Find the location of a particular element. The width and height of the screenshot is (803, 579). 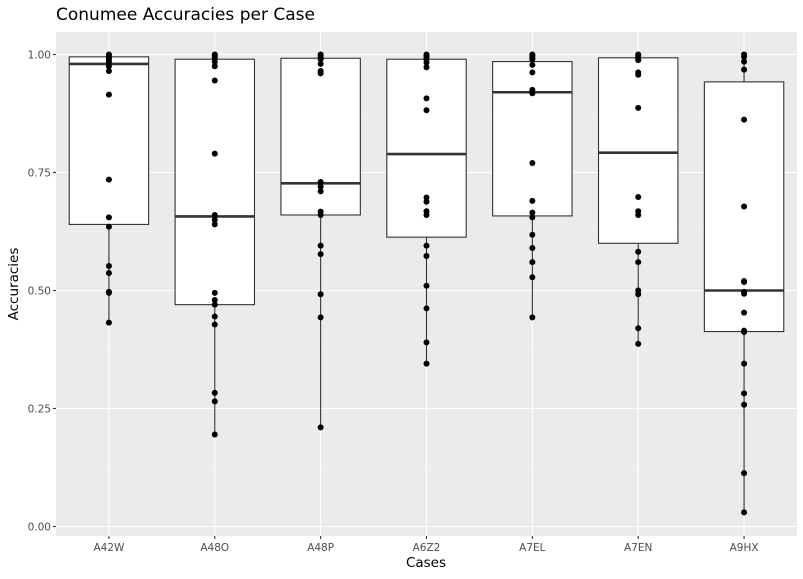

x-tick-label: A48P is located at coordinates (320, 548).